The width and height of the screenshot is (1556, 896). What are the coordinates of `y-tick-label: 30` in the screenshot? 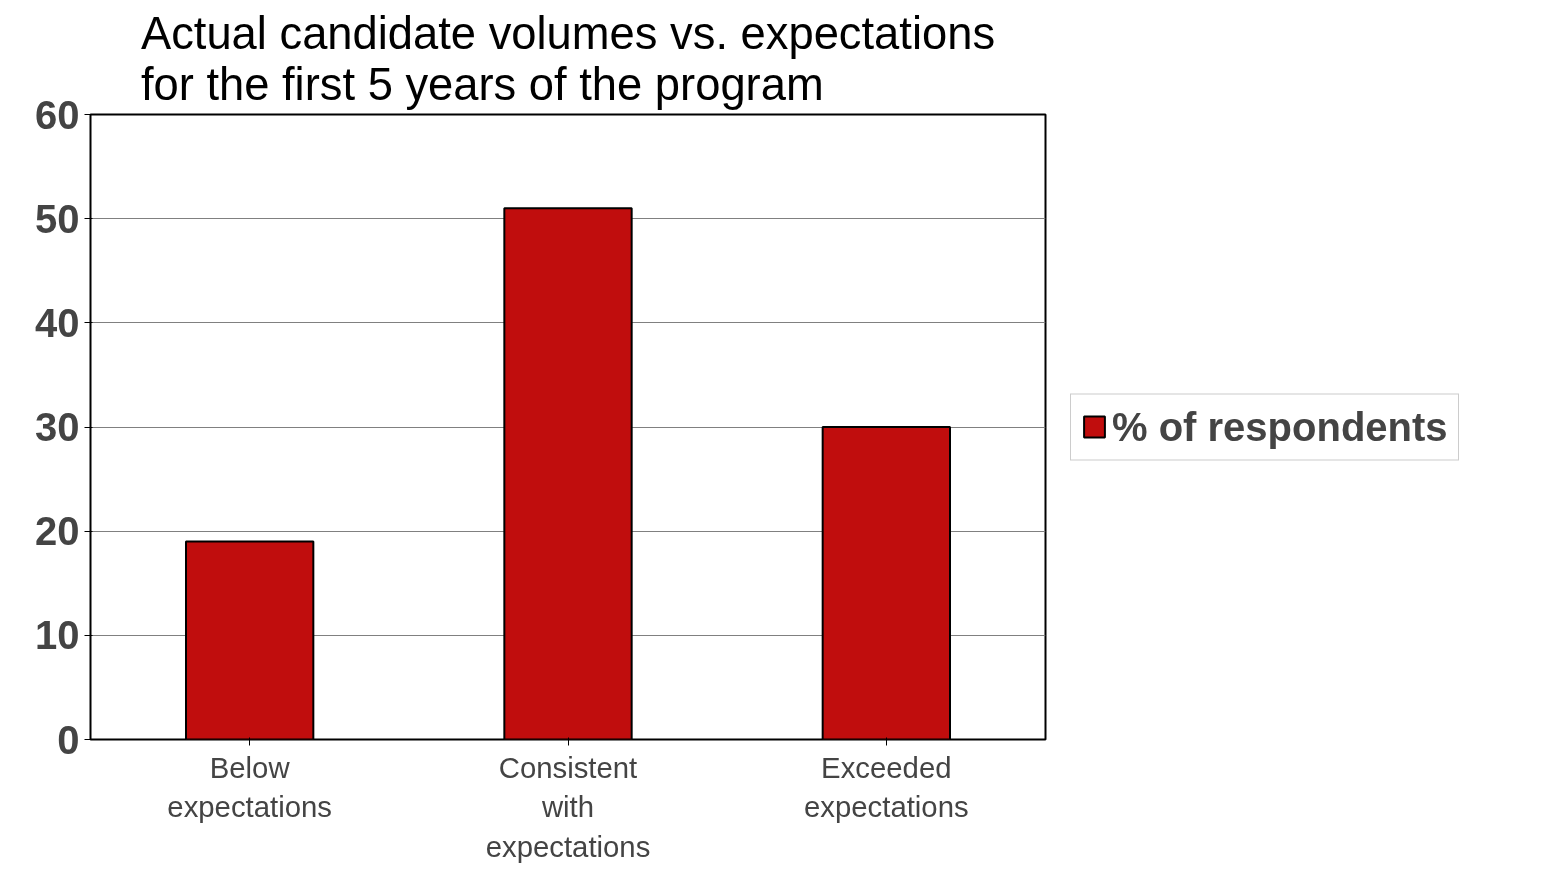 It's located at (57, 427).